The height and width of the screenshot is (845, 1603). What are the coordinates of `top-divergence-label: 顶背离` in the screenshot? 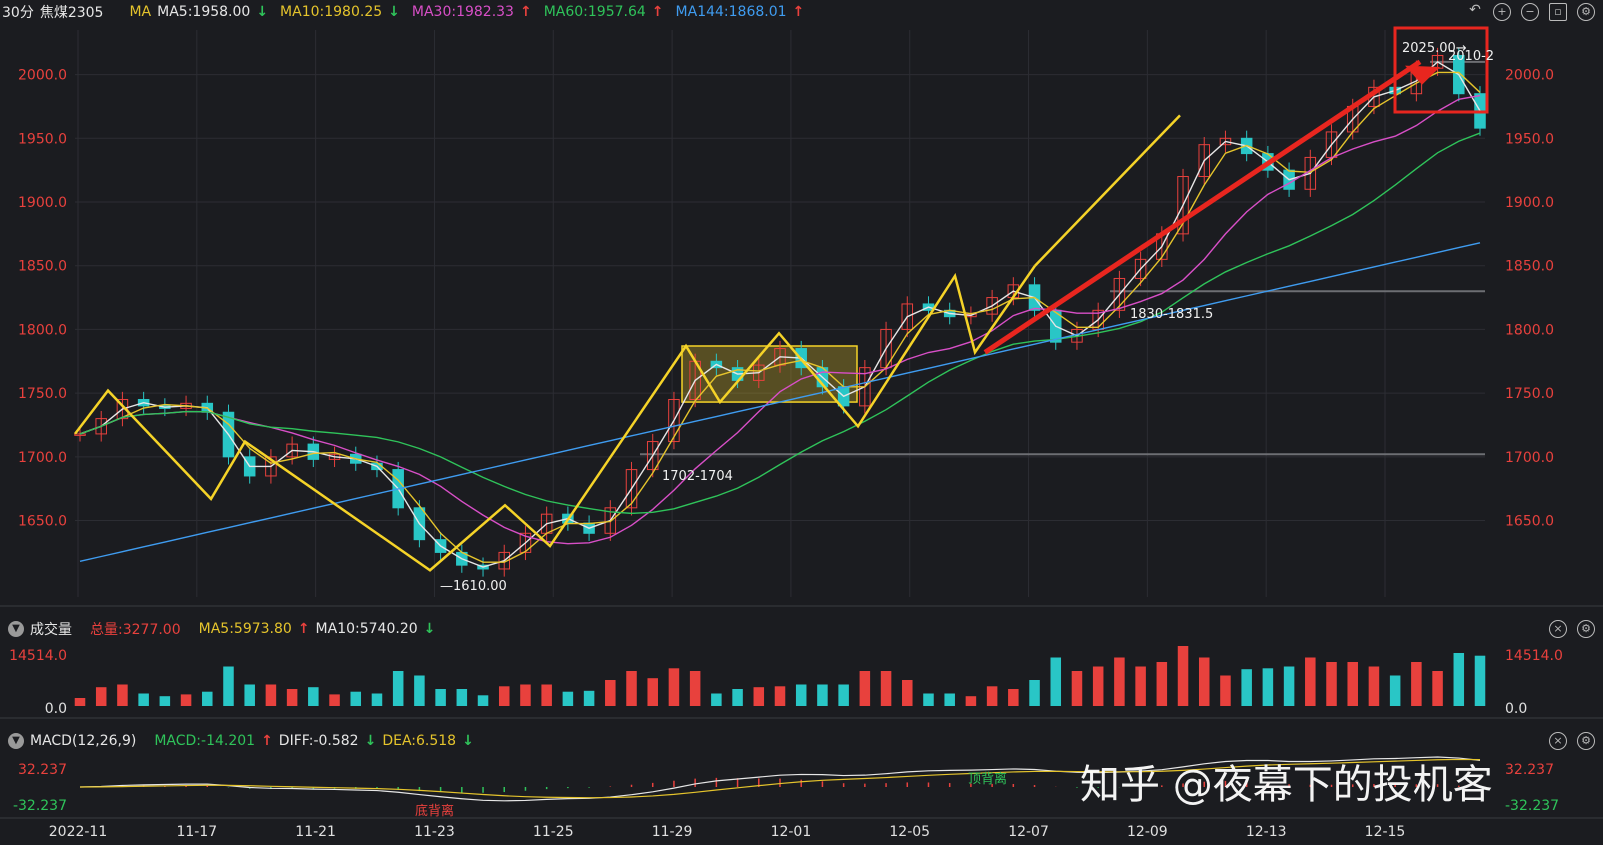 It's located at (987, 779).